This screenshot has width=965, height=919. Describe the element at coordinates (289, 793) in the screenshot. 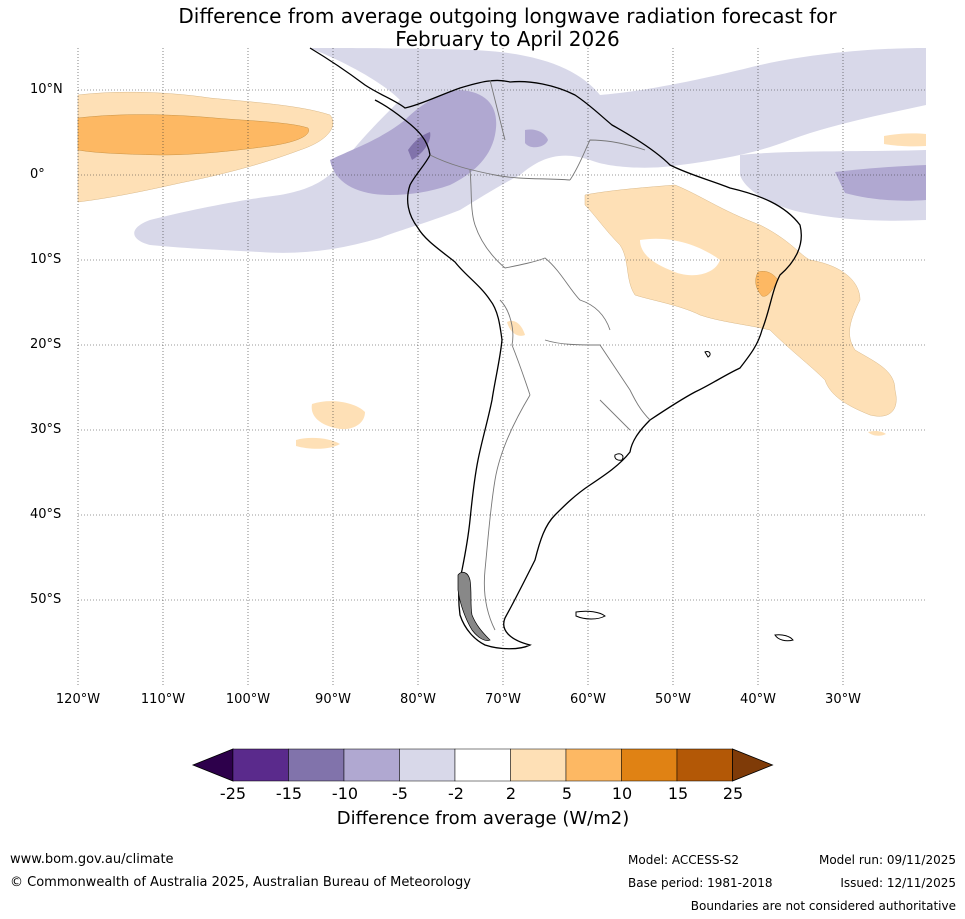

I see `colorbar-tick-label: -15` at that location.